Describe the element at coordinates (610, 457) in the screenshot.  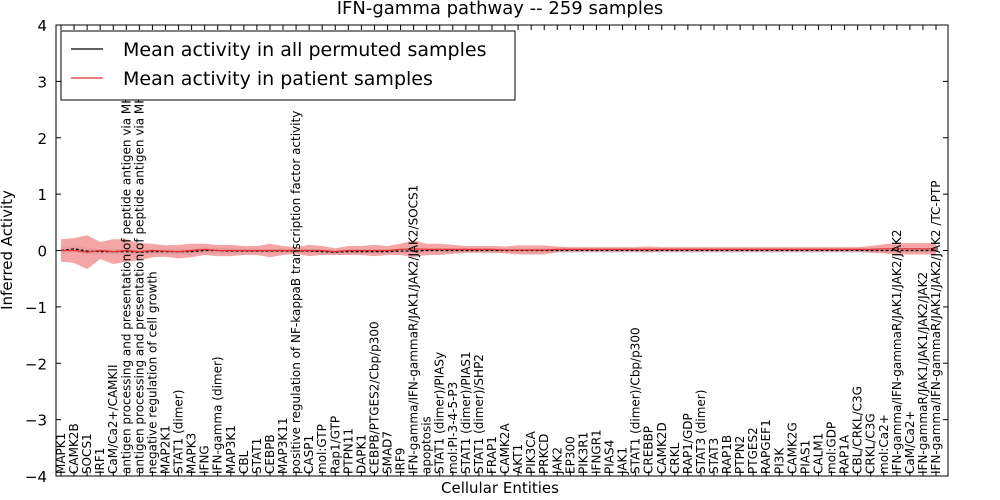
I see `x-tick-label: PIAS4` at that location.